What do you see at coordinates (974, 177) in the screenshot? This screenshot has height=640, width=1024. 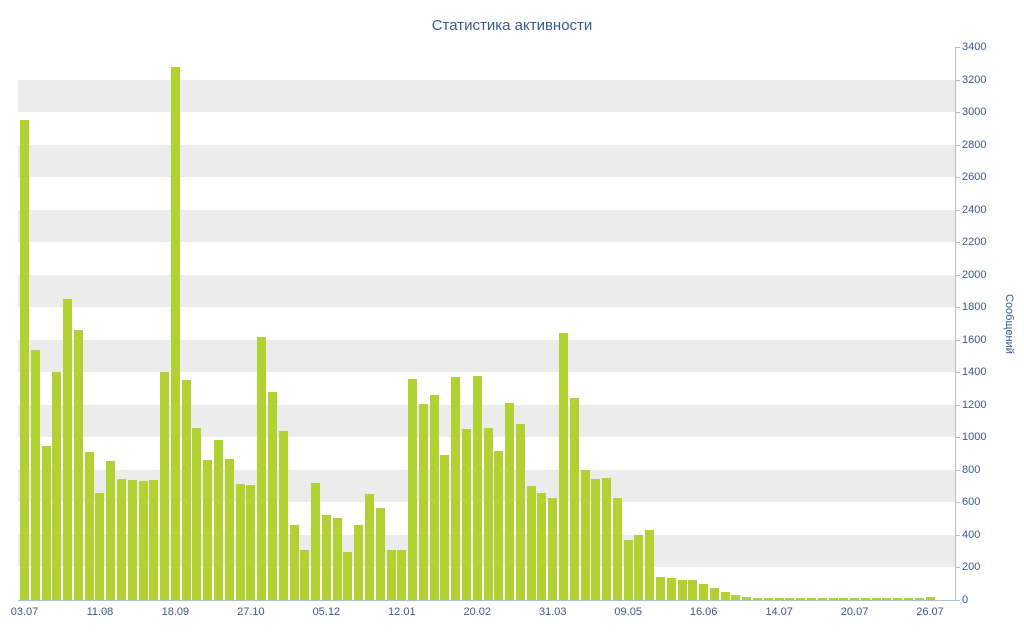 I see `y-tick-label: 2600` at bounding box center [974, 177].